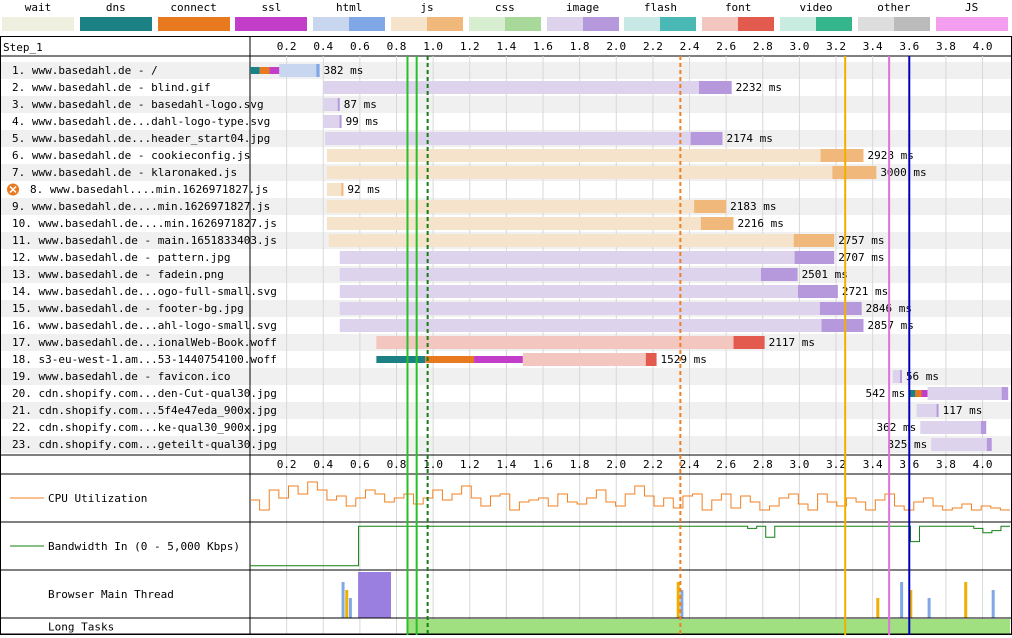 This screenshot has width=1012, height=638. I want to click on request-time-label: 2707 ms, so click(861, 257).